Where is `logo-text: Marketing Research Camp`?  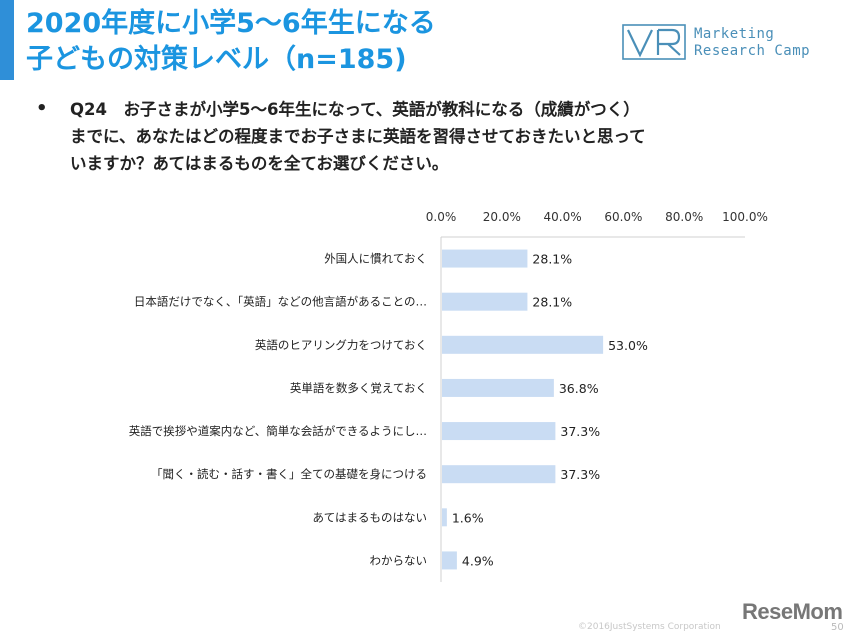
logo-text: Marketing Research Camp is located at coordinates (752, 43).